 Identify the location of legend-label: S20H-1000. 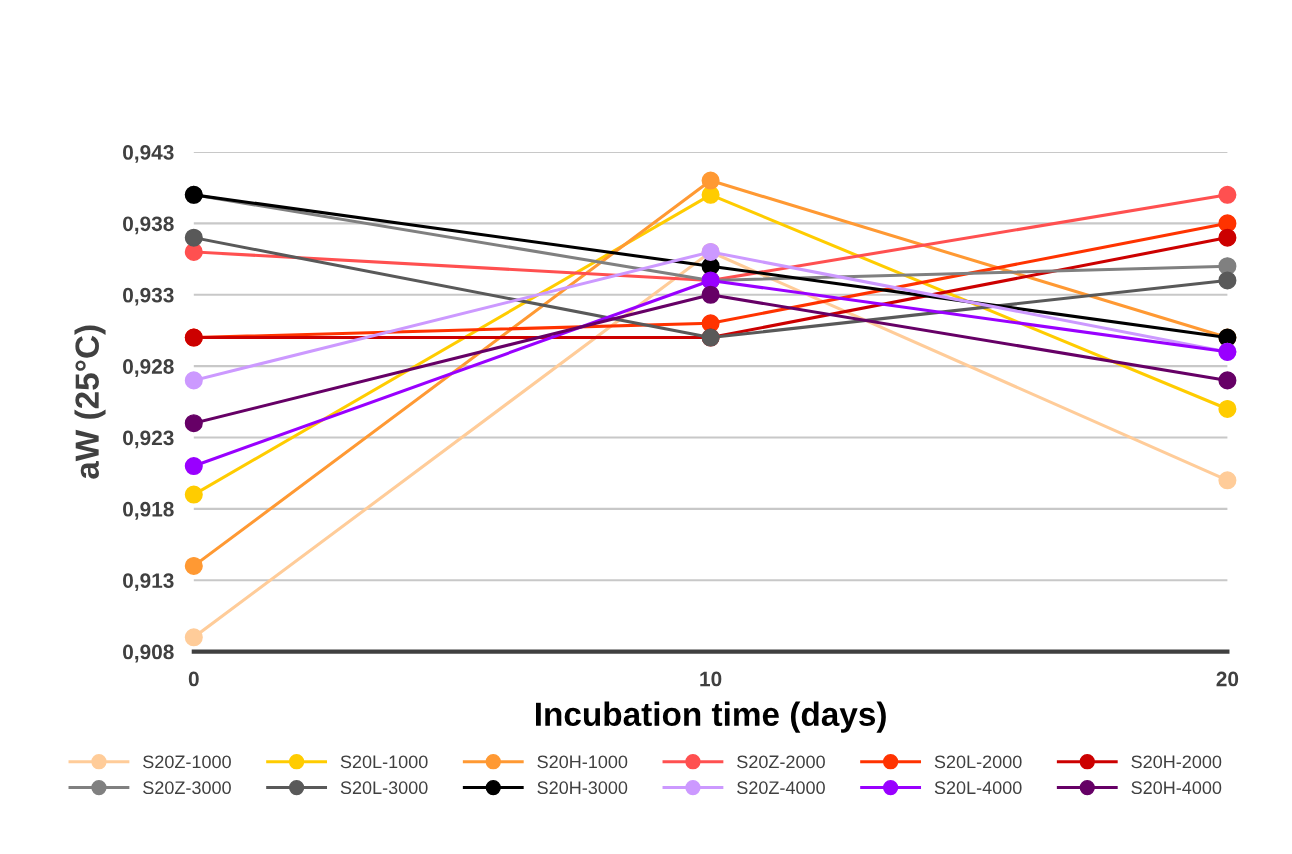
(582, 762).